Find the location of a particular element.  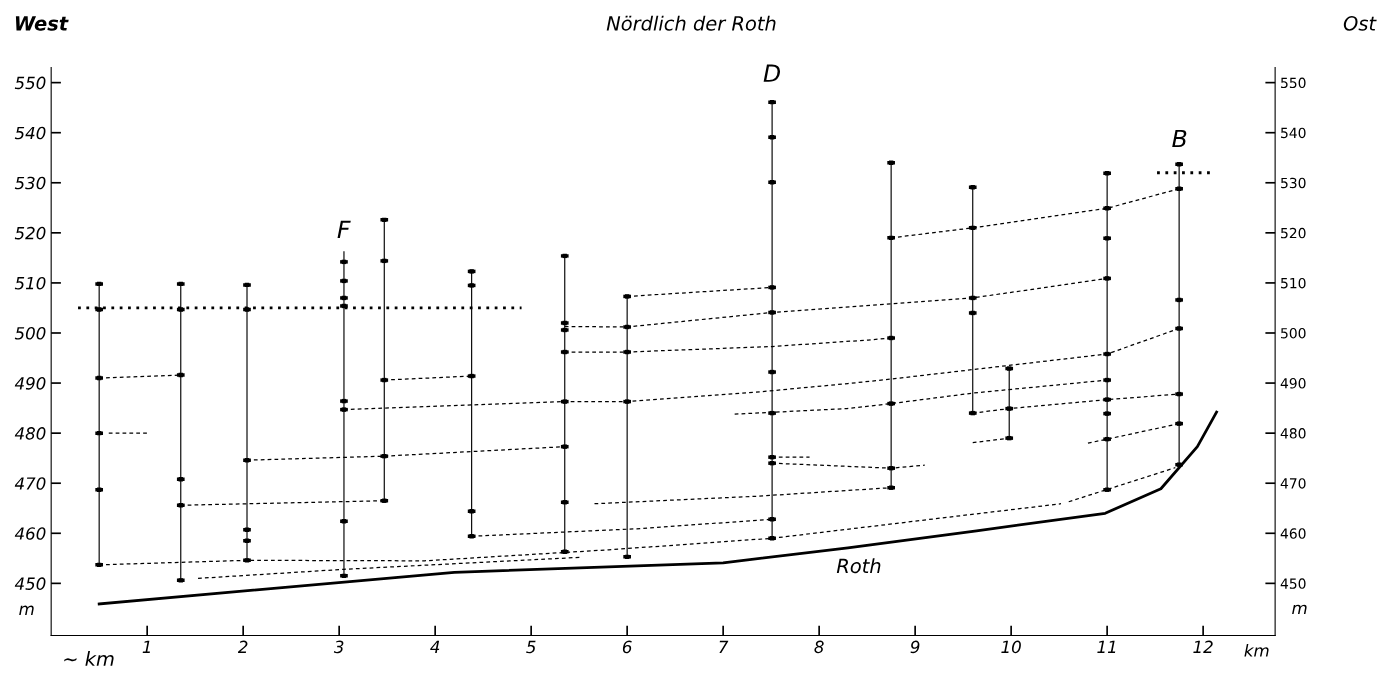

x-tick-label: 9 is located at coordinates (915, 647).